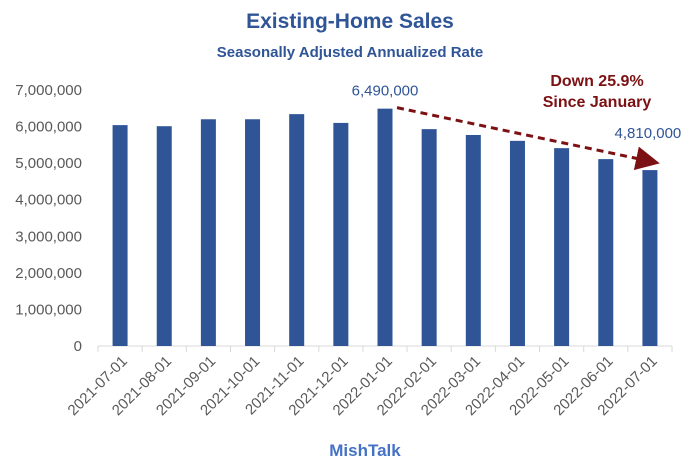 The width and height of the screenshot is (700, 472). I want to click on data-label: 6,490,000, so click(385, 91).